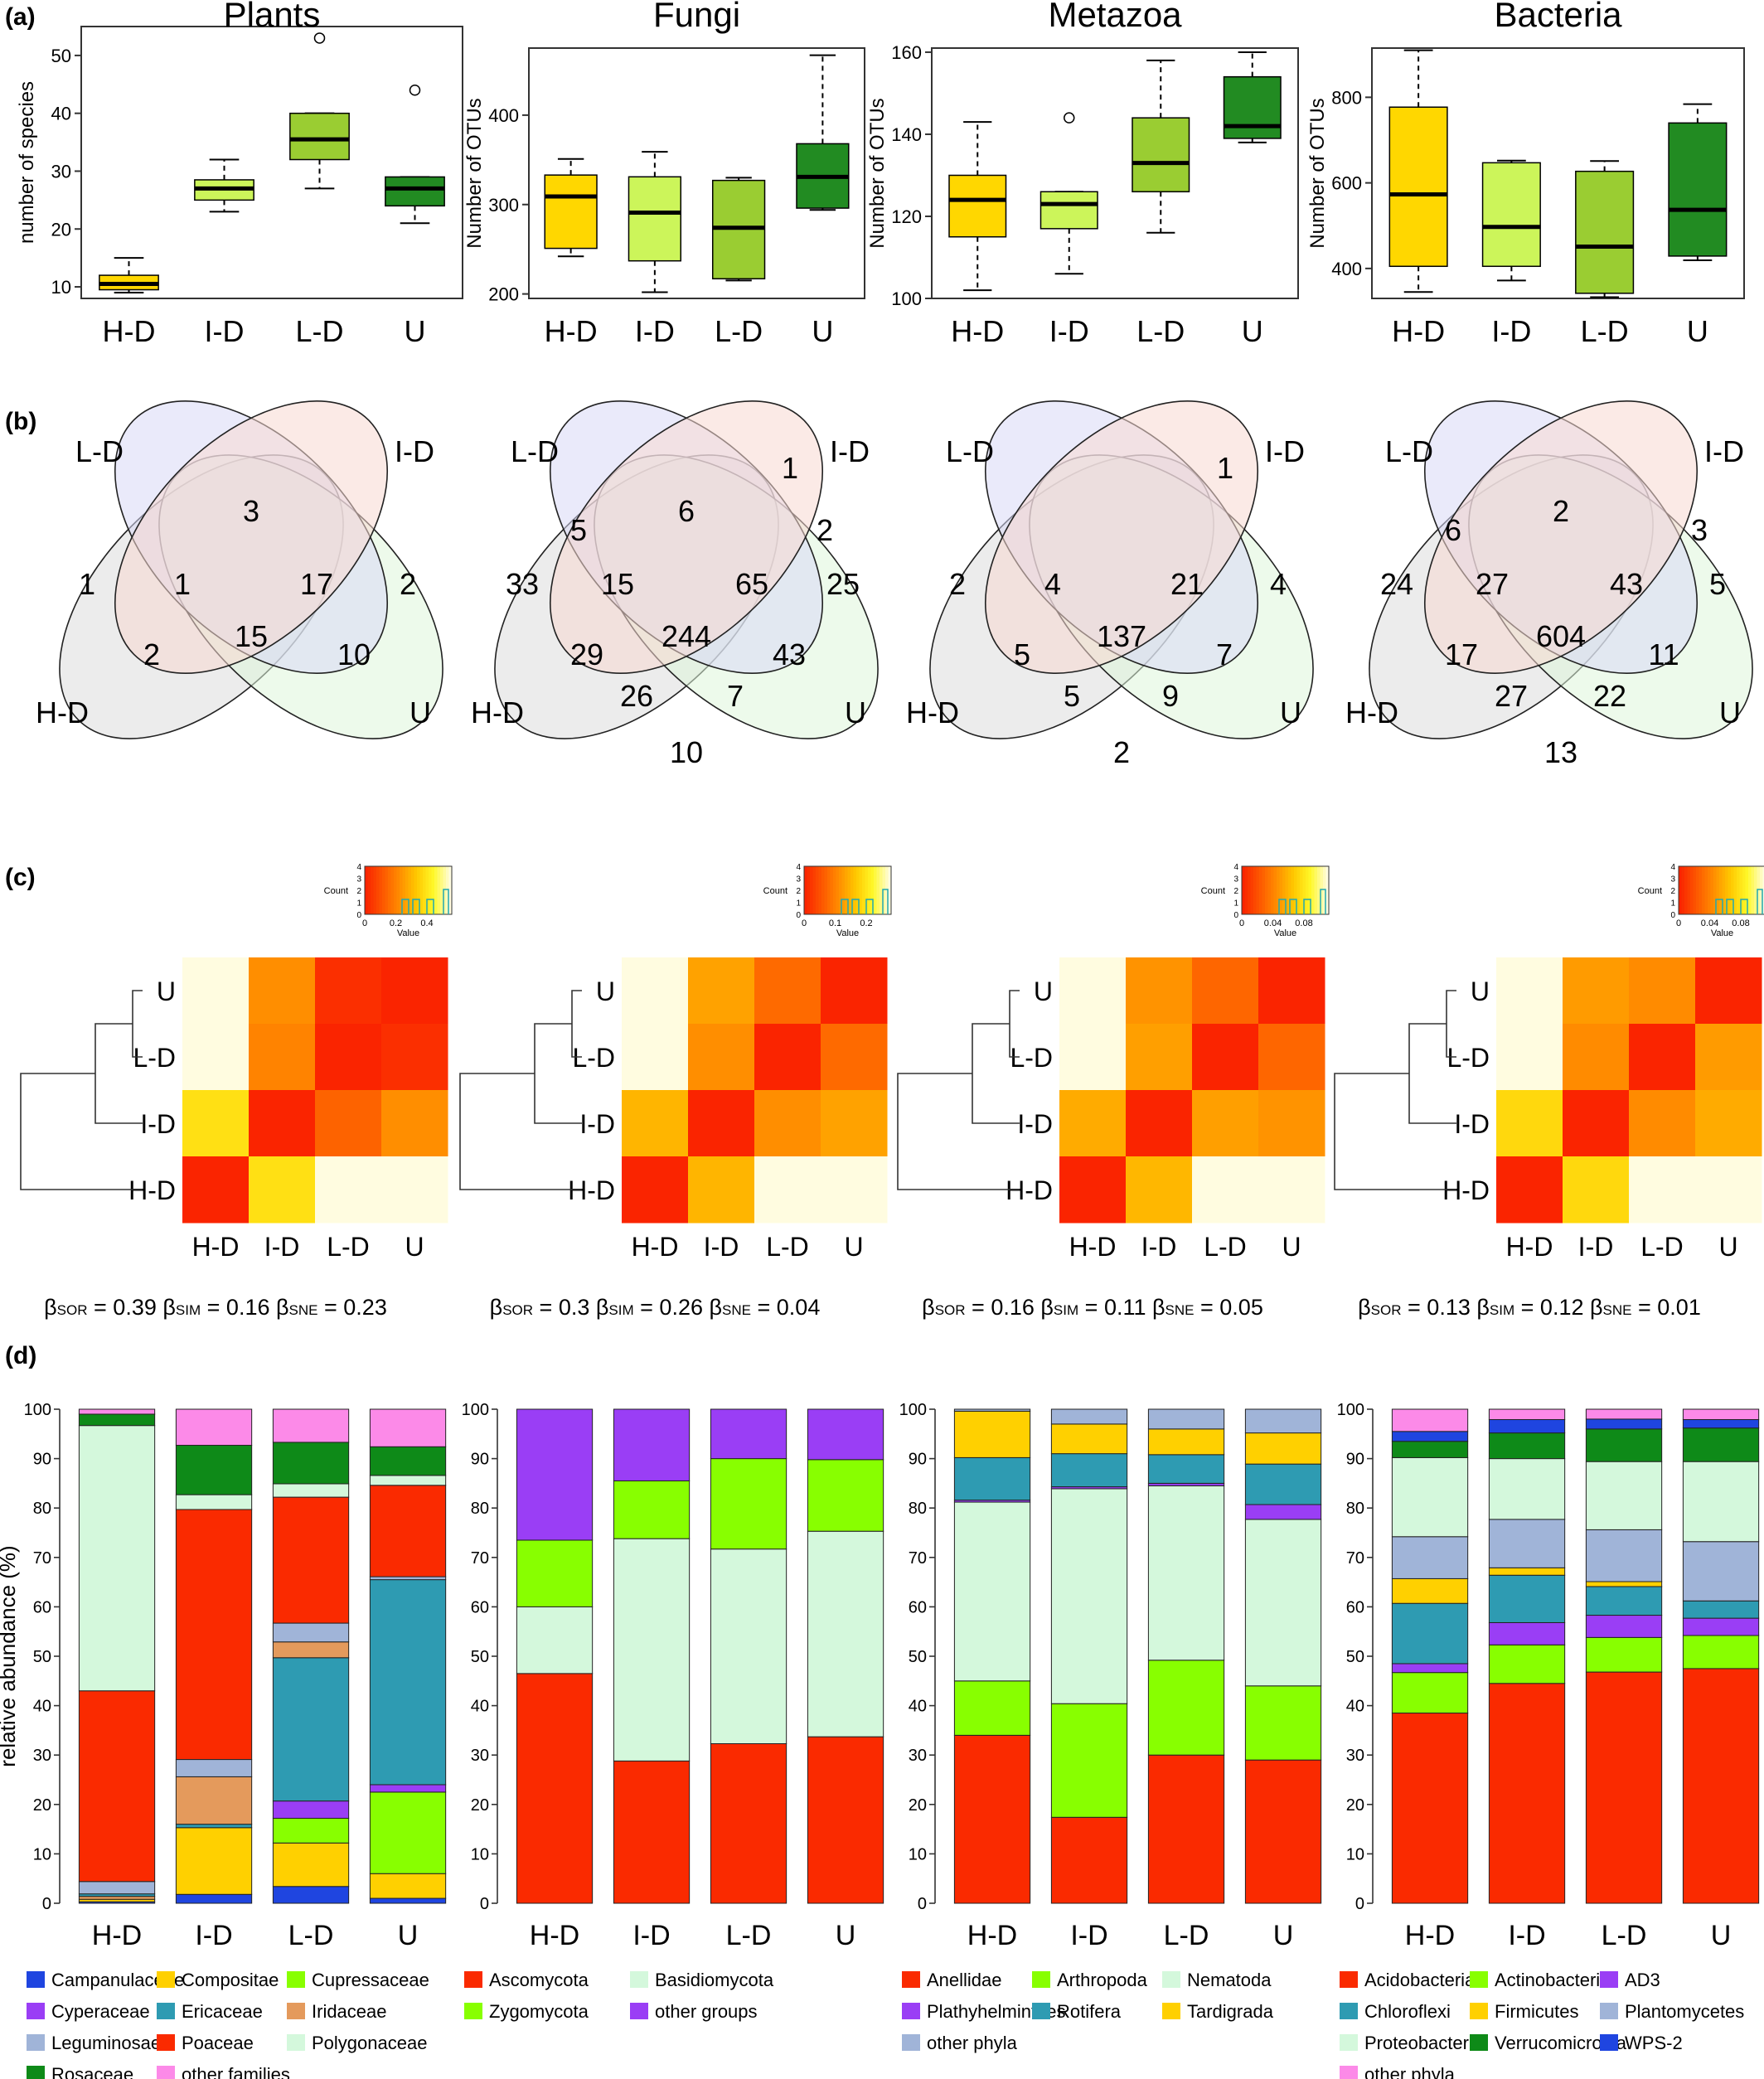  I want to click on x-tick-label: U, so click(846, 1935).